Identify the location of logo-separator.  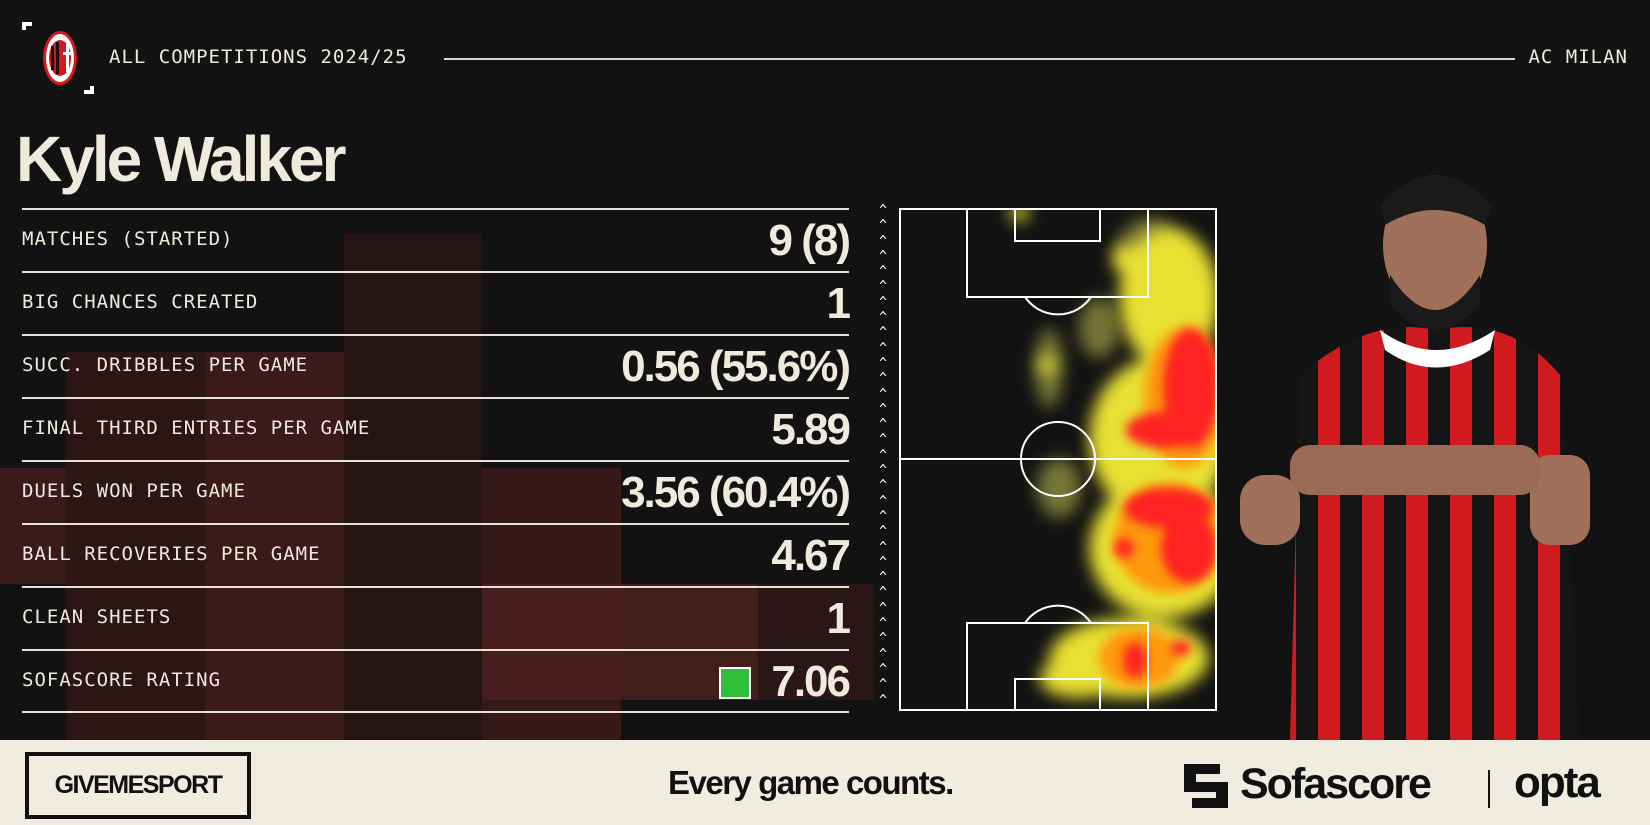
(1489, 789).